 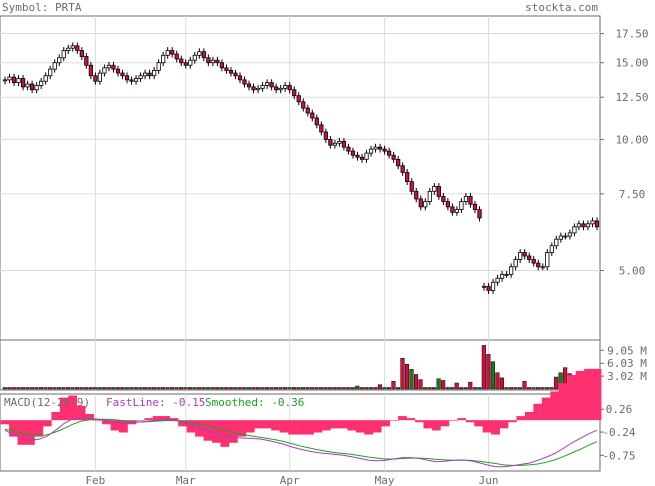 What do you see at coordinates (631, 139) in the screenshot?
I see `price-tick-label: 10.00` at bounding box center [631, 139].